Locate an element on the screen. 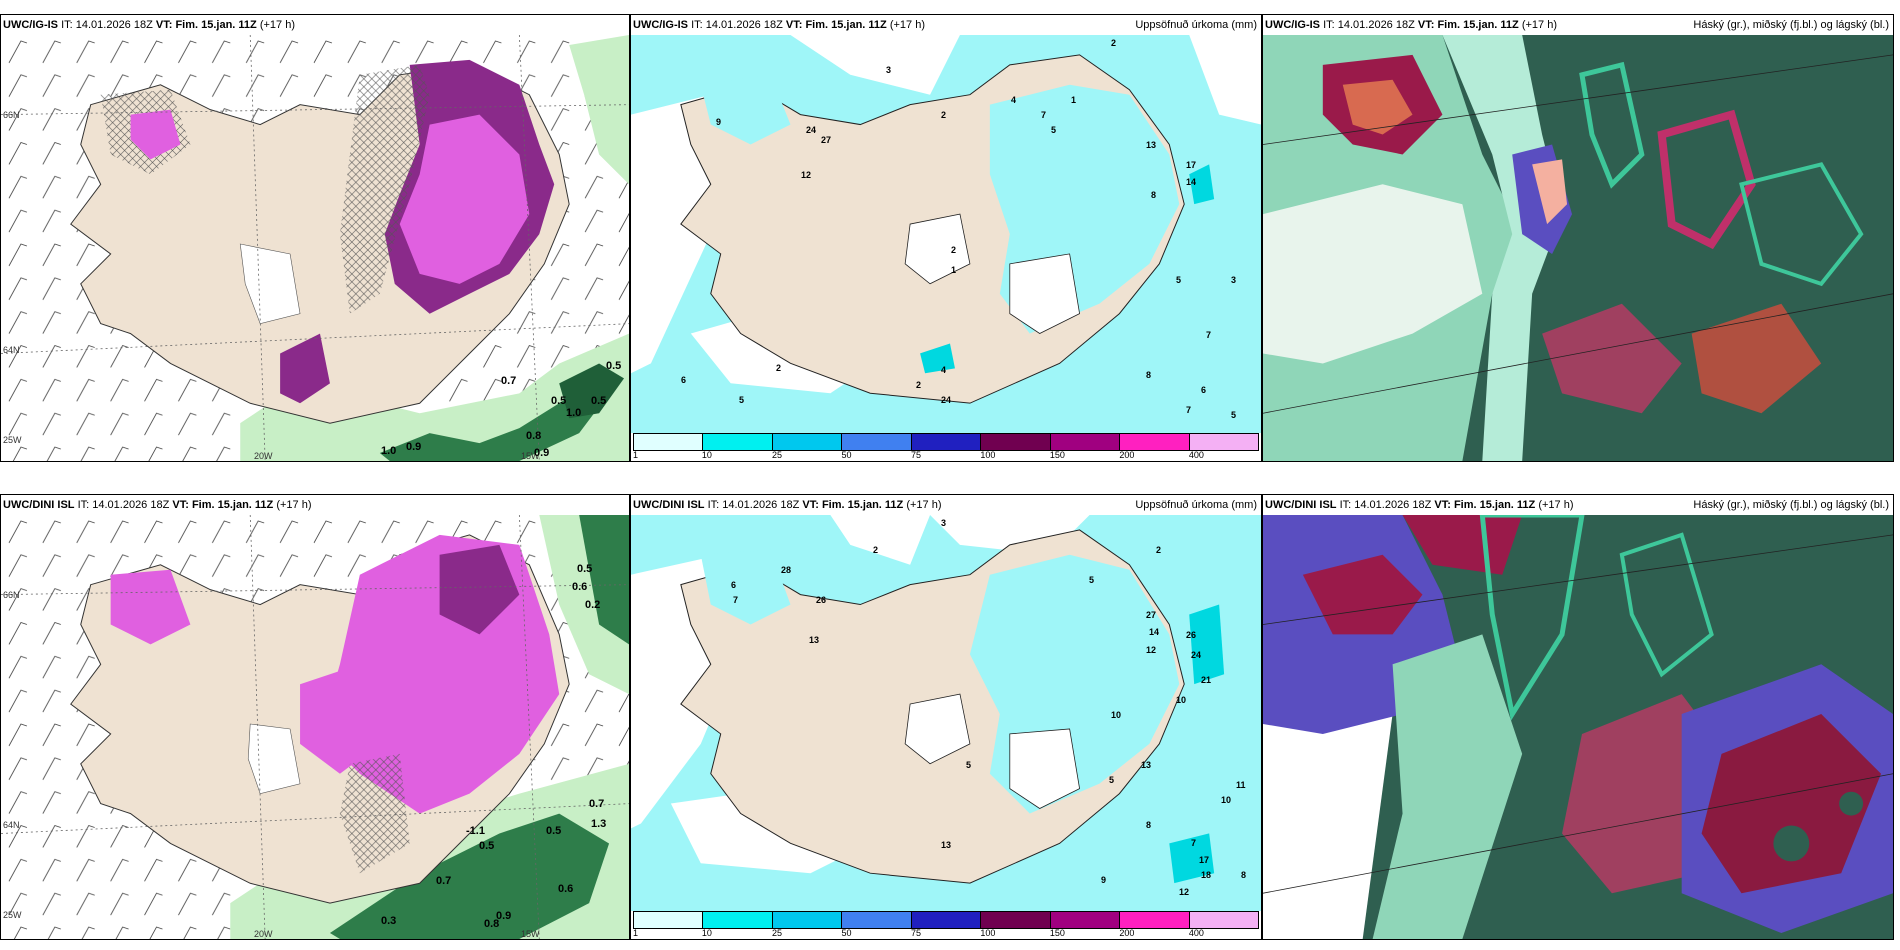  lat-label-bottom: 64N is located at coordinates (11, 350).